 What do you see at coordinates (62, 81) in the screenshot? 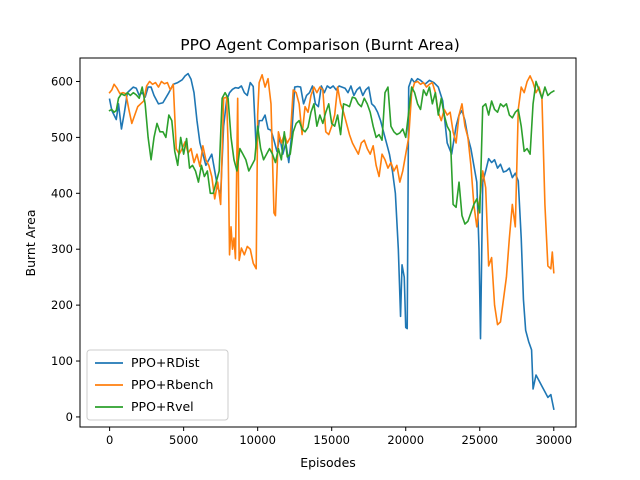
I see `y-tick-label: 600` at bounding box center [62, 81].